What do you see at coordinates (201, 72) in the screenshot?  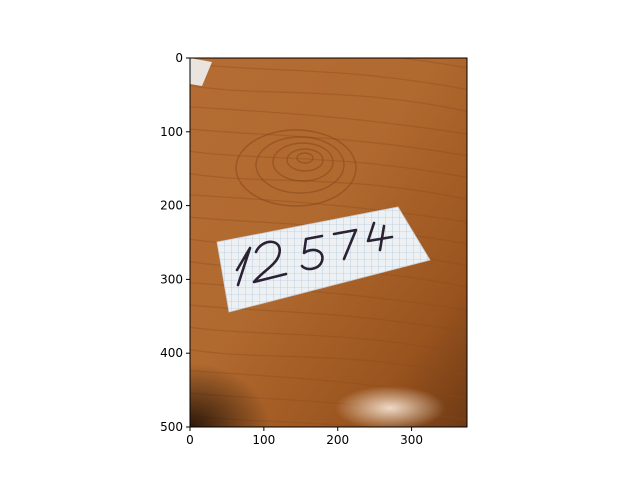 I see `paper-scrap` at bounding box center [201, 72].